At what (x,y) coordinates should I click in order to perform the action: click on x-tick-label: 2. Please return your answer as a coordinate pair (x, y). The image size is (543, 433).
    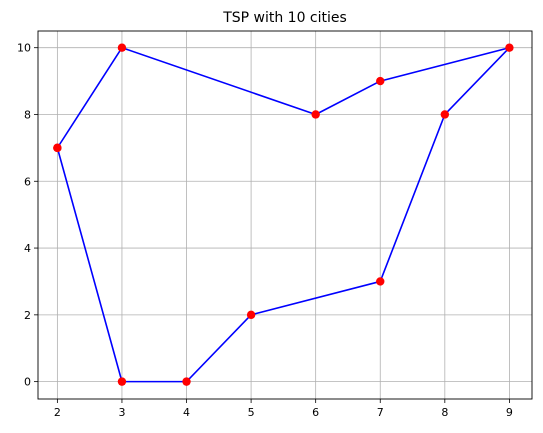
    Looking at the image, I should click on (57, 412).